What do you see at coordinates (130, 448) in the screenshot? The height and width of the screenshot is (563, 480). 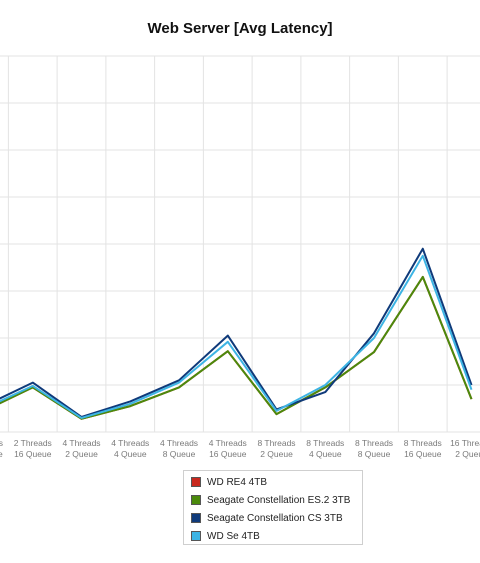 I see `x-tick-label: 4 Threads 4 Queue` at bounding box center [130, 448].